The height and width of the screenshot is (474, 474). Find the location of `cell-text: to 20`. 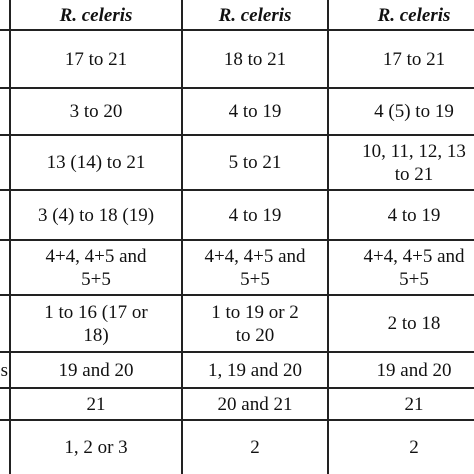

cell-text: to 20 is located at coordinates (255, 335).